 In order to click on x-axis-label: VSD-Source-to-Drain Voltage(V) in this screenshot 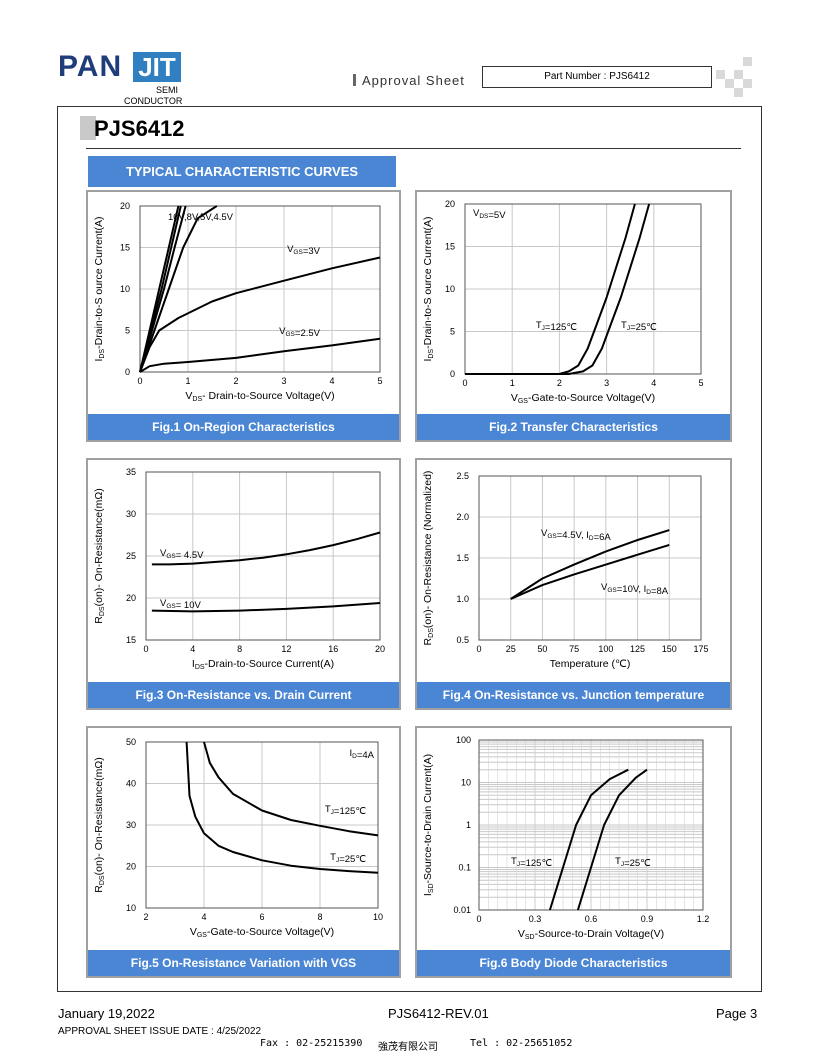, I will do `click(591, 934)`.